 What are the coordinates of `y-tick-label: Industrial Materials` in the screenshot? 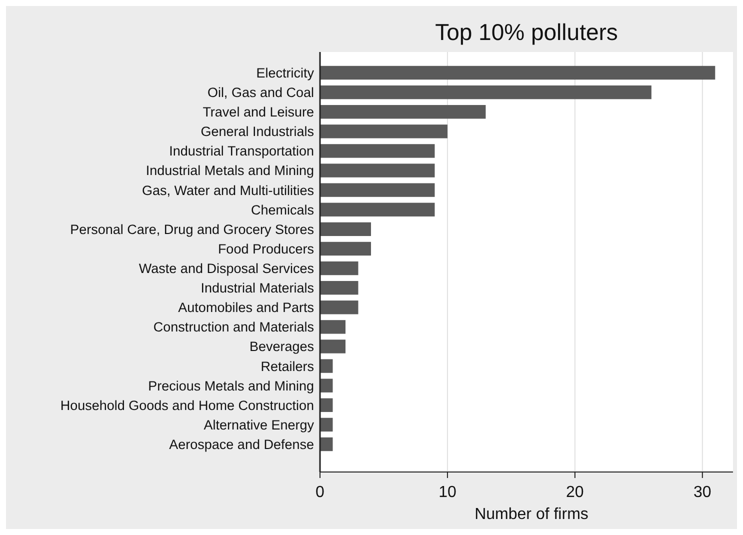 It's located at (257, 288).